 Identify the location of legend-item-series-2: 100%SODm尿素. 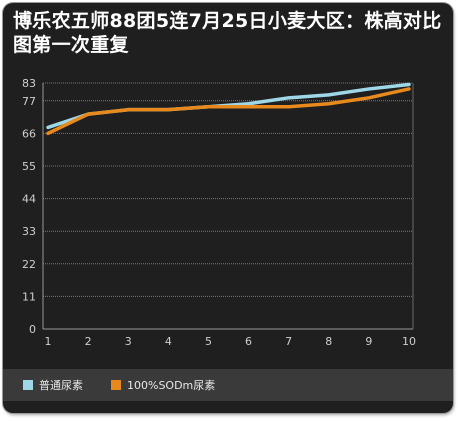
(163, 385).